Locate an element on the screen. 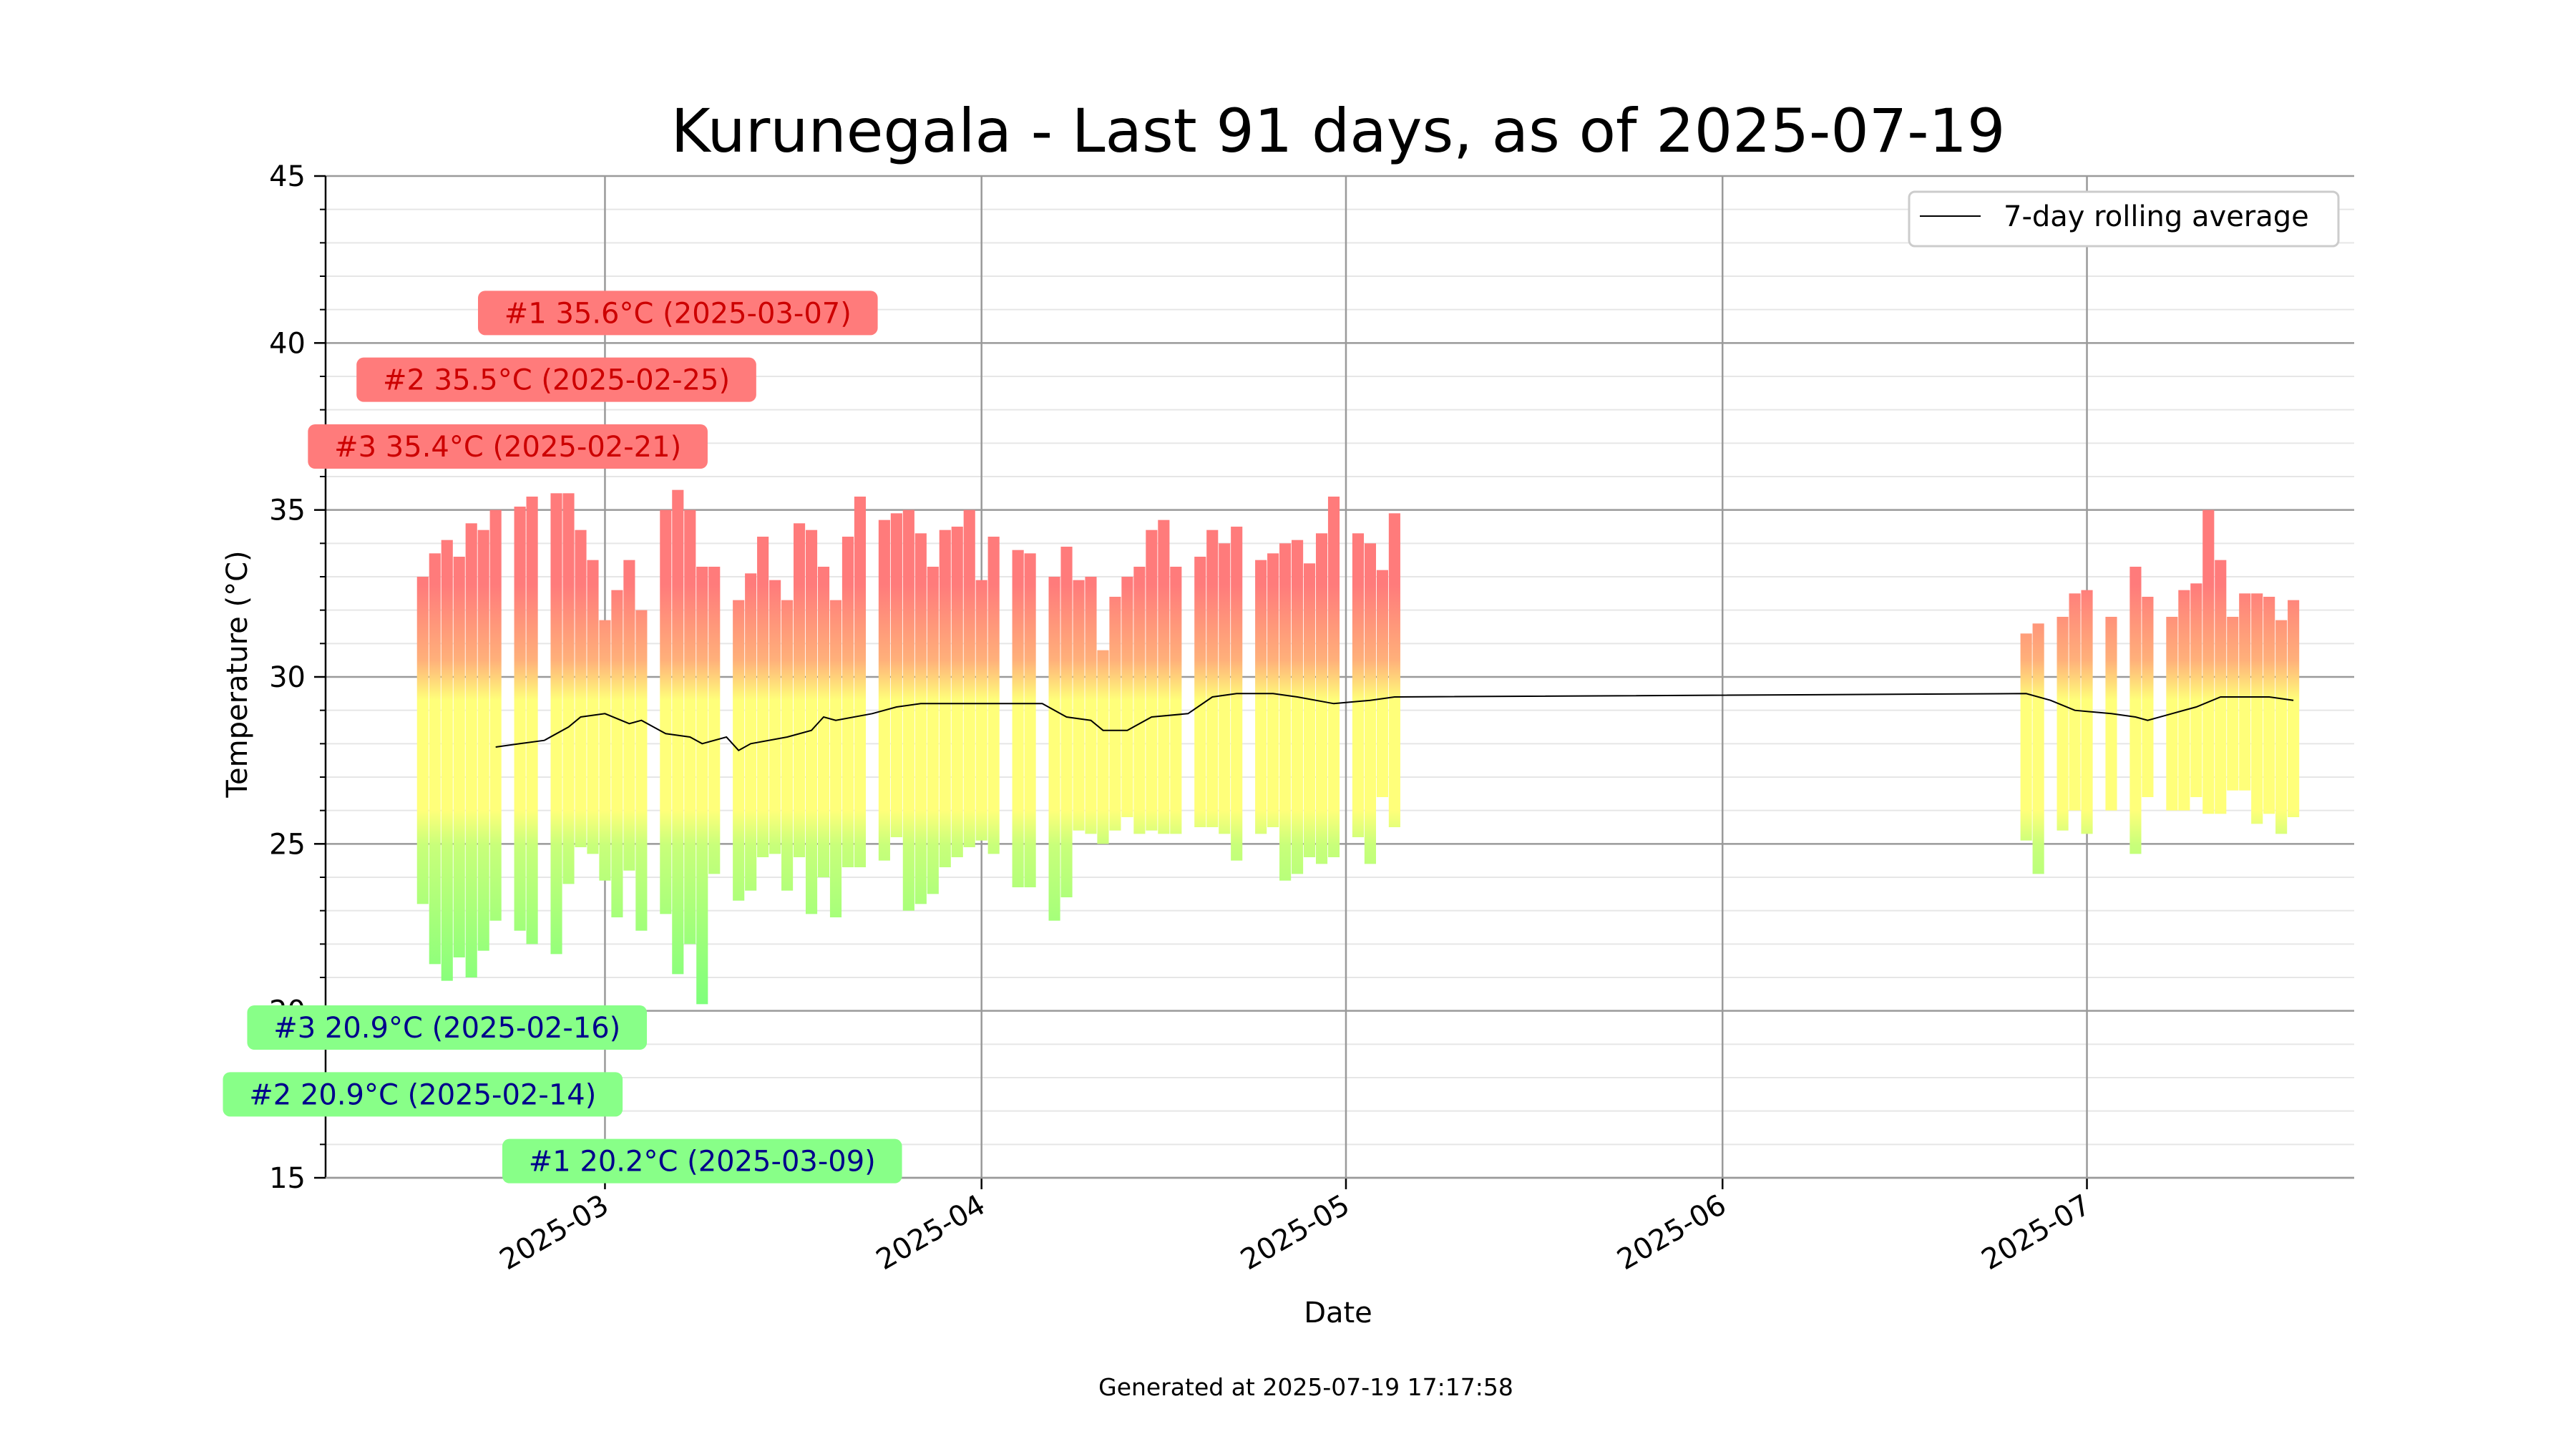 The image size is (2576, 1449). y-tick-label: 15 is located at coordinates (287, 1178).